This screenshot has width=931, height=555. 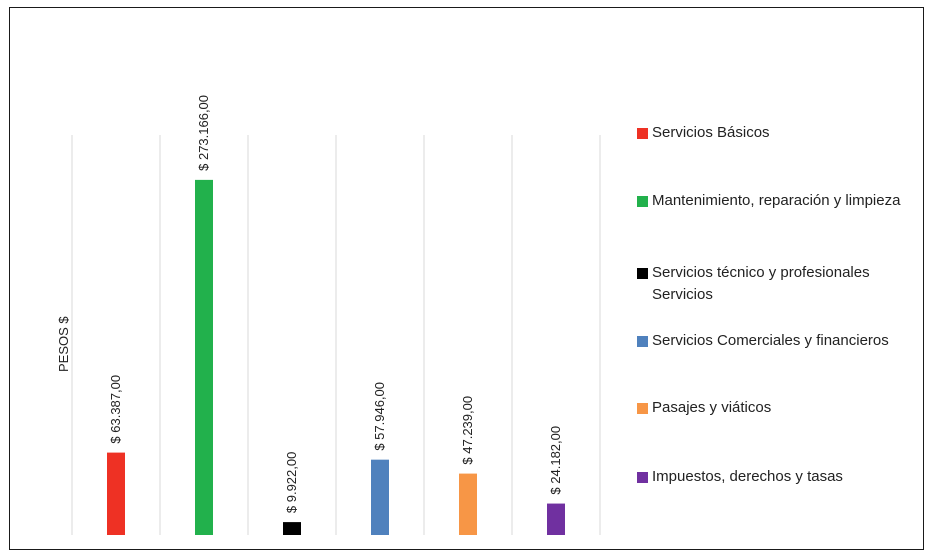 I want to click on data-label-3: $ 9.922,00, so click(x=291, y=482).